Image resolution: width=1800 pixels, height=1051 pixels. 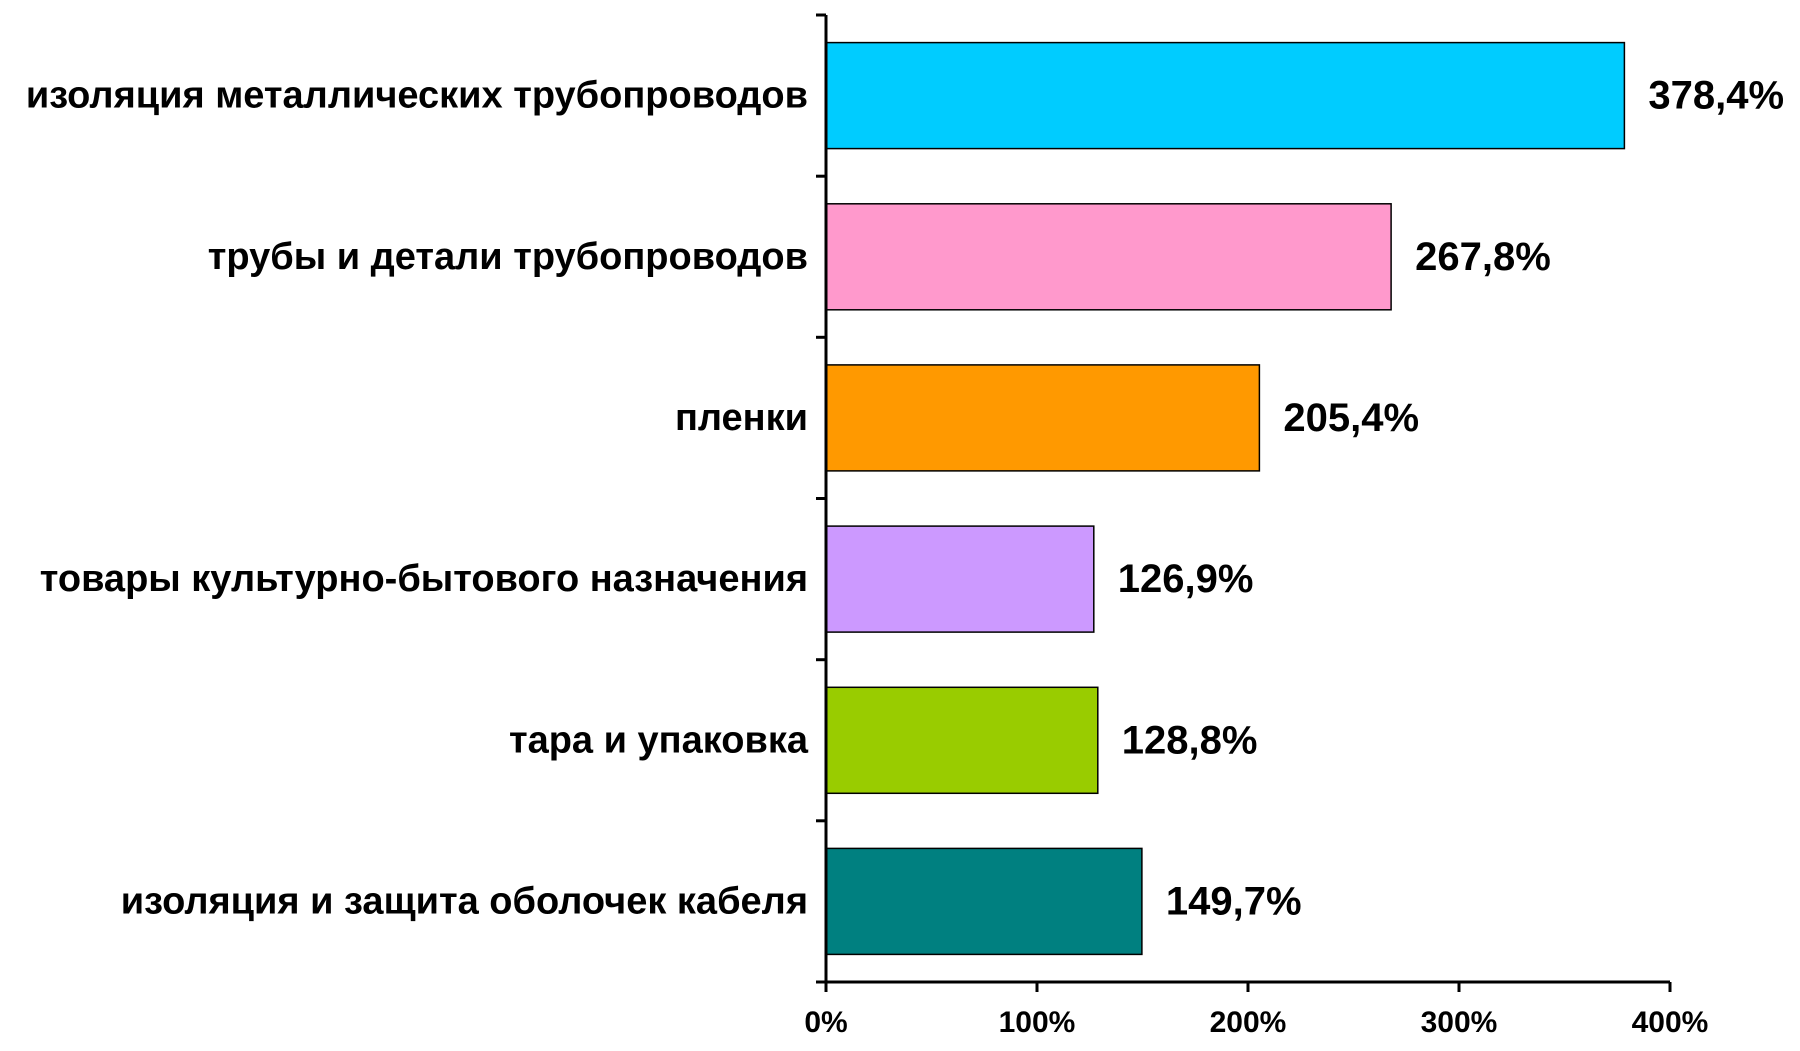 I want to click on category-label-2: трубы и детали трубопроводов, so click(x=508, y=257).